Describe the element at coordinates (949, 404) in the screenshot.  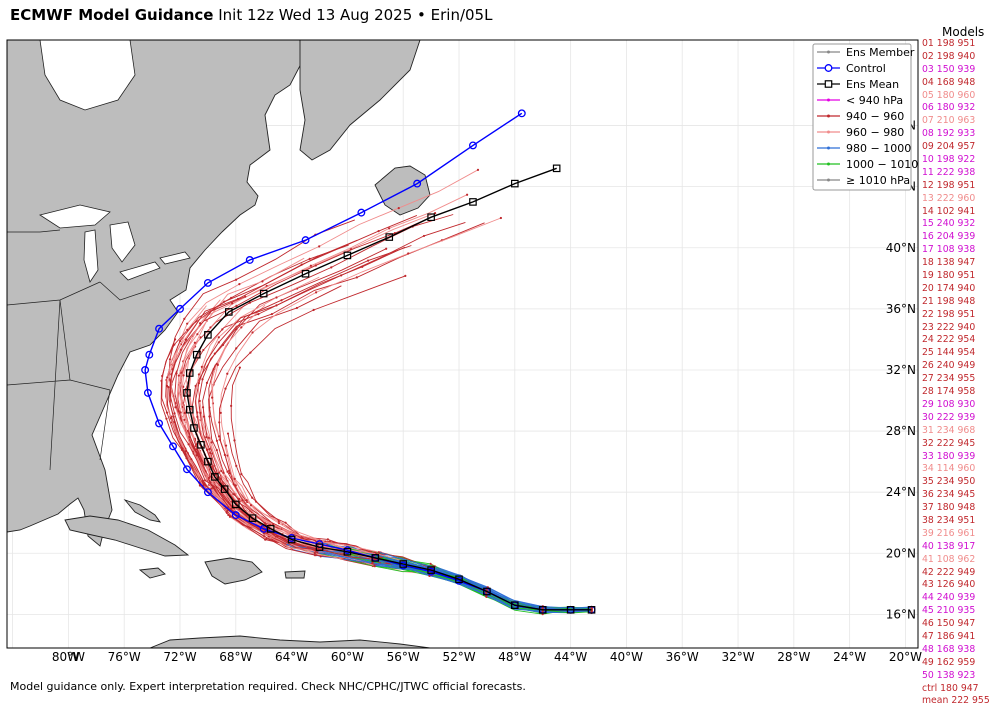
I see `model-entry: 29 108 930` at that location.